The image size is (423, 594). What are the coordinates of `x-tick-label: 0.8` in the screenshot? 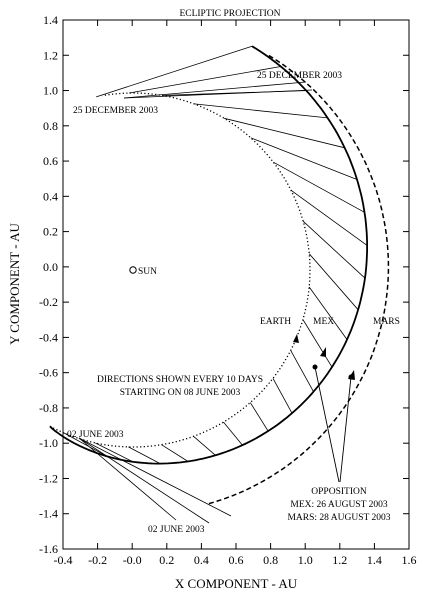 It's located at (270, 560).